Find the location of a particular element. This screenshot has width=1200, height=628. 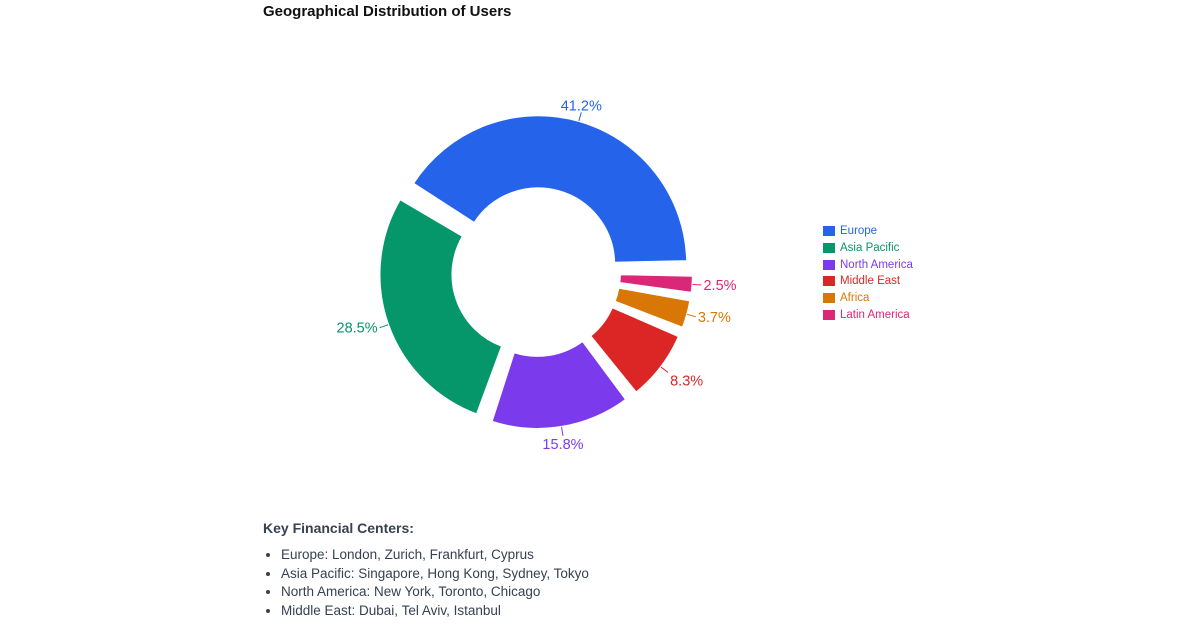

legend-item-africa: Africa is located at coordinates (868, 298).